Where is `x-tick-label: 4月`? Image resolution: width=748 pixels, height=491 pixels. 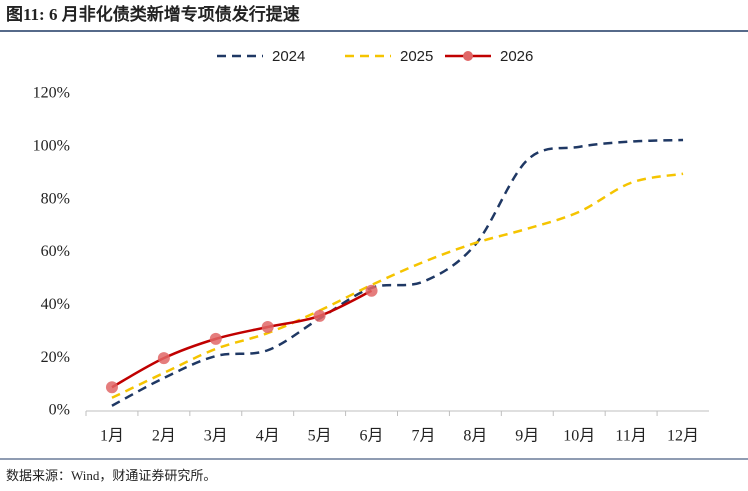 x-tick-label: 4月 is located at coordinates (268, 436).